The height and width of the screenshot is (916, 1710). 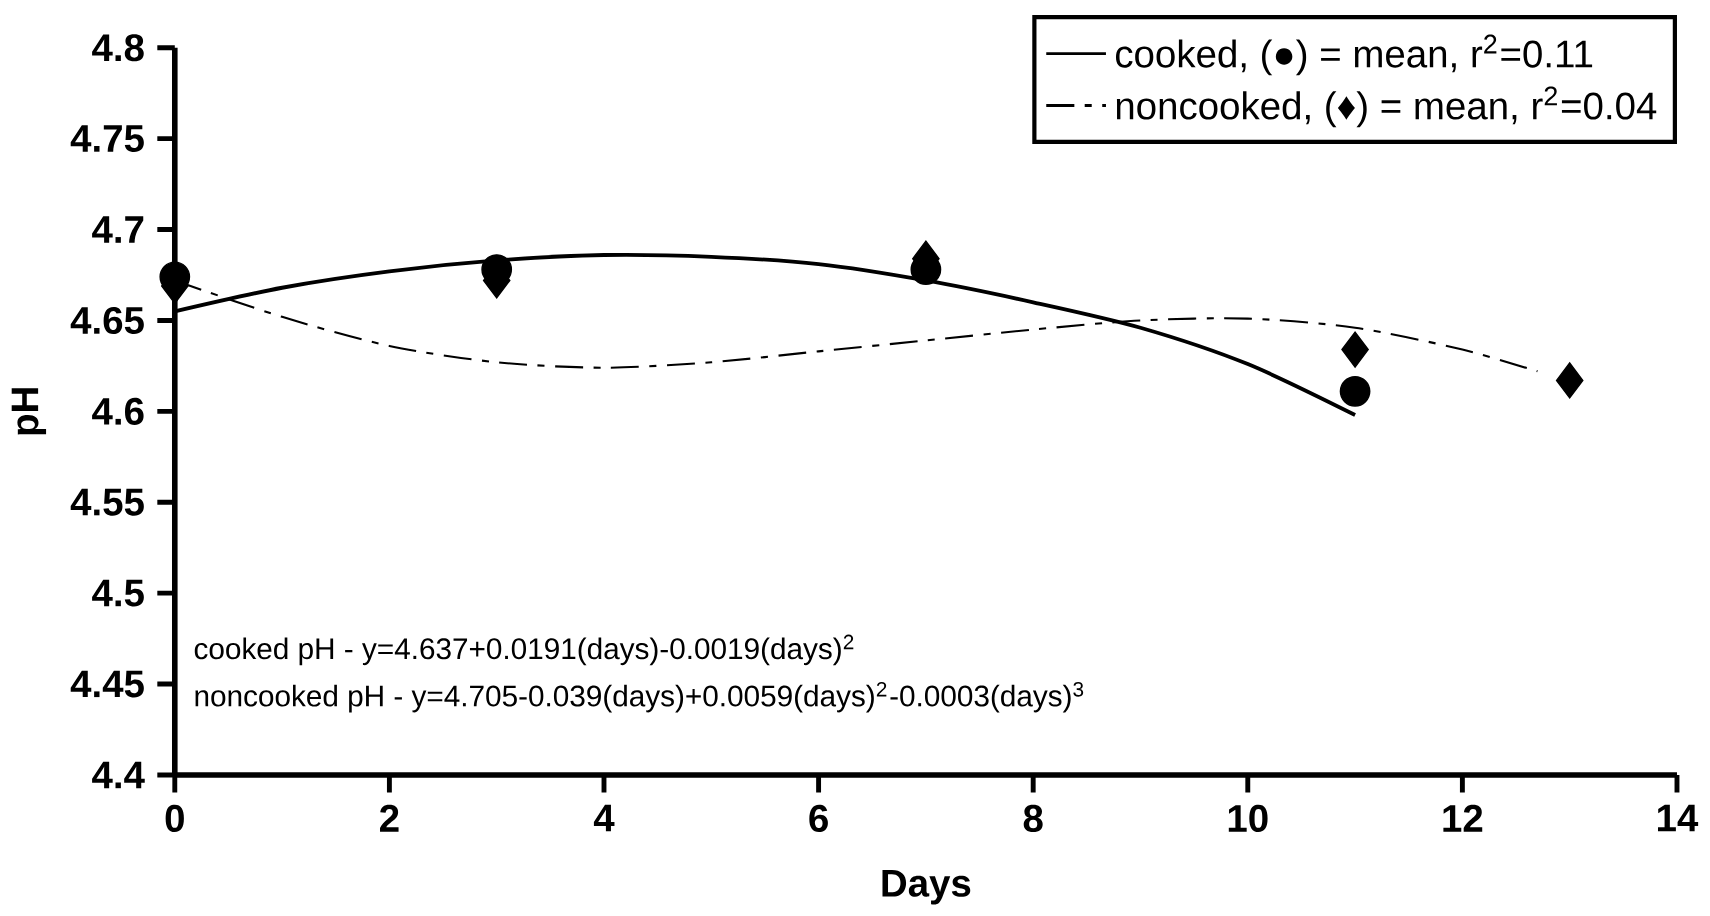 What do you see at coordinates (107, 684) in the screenshot?
I see `y-tick-label: 4.45` at bounding box center [107, 684].